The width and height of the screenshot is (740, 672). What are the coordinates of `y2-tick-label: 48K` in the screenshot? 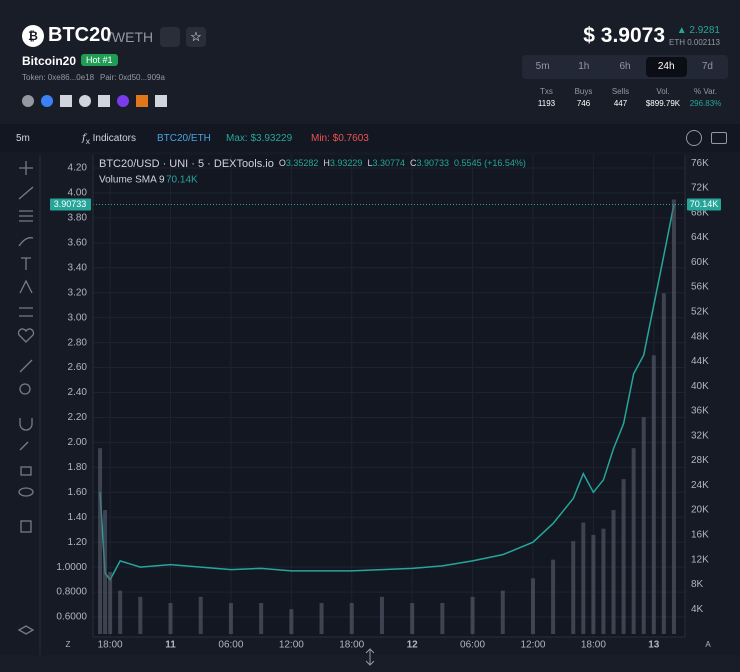 It's located at (700, 336).